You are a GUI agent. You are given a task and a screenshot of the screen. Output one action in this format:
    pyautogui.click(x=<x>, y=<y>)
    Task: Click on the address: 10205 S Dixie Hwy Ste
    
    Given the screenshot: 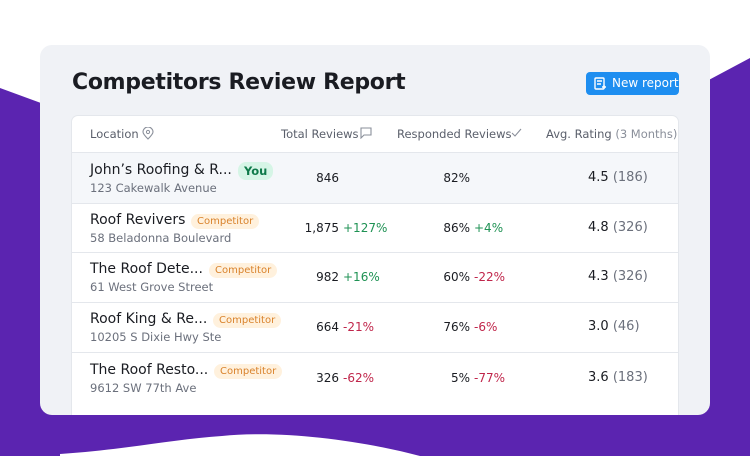 What is the action you would take?
    pyautogui.click(x=156, y=337)
    